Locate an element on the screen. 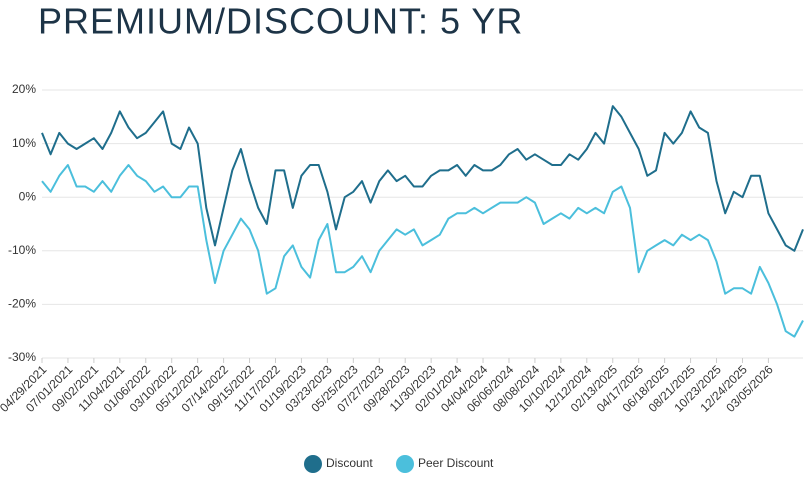  chart-title: PREMIUM/DISCOUNT: 5 YR is located at coordinates (280, 21).